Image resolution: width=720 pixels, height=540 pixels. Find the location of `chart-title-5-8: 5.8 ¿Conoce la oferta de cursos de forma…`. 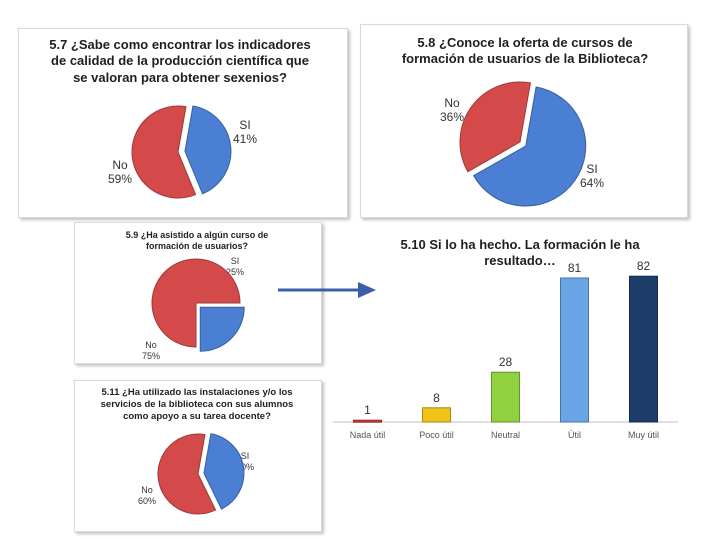

chart-title-5-8: 5.8 ¿Conoce la oferta de cursos de forma… is located at coordinates (525, 51).